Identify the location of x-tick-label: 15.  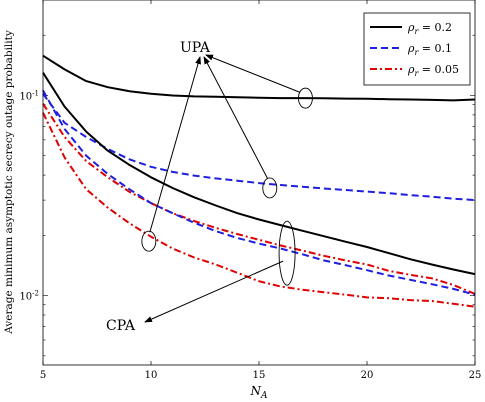
(259, 375).